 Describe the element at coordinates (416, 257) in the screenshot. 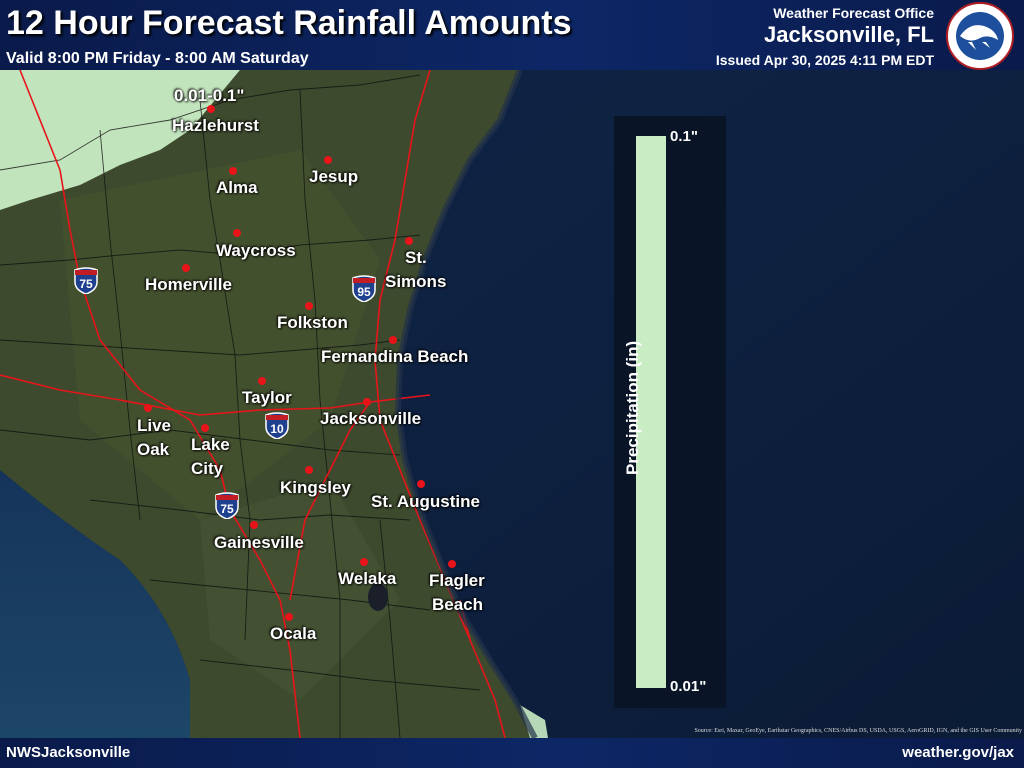

I see `city-st-simons-line1: St.` at that location.